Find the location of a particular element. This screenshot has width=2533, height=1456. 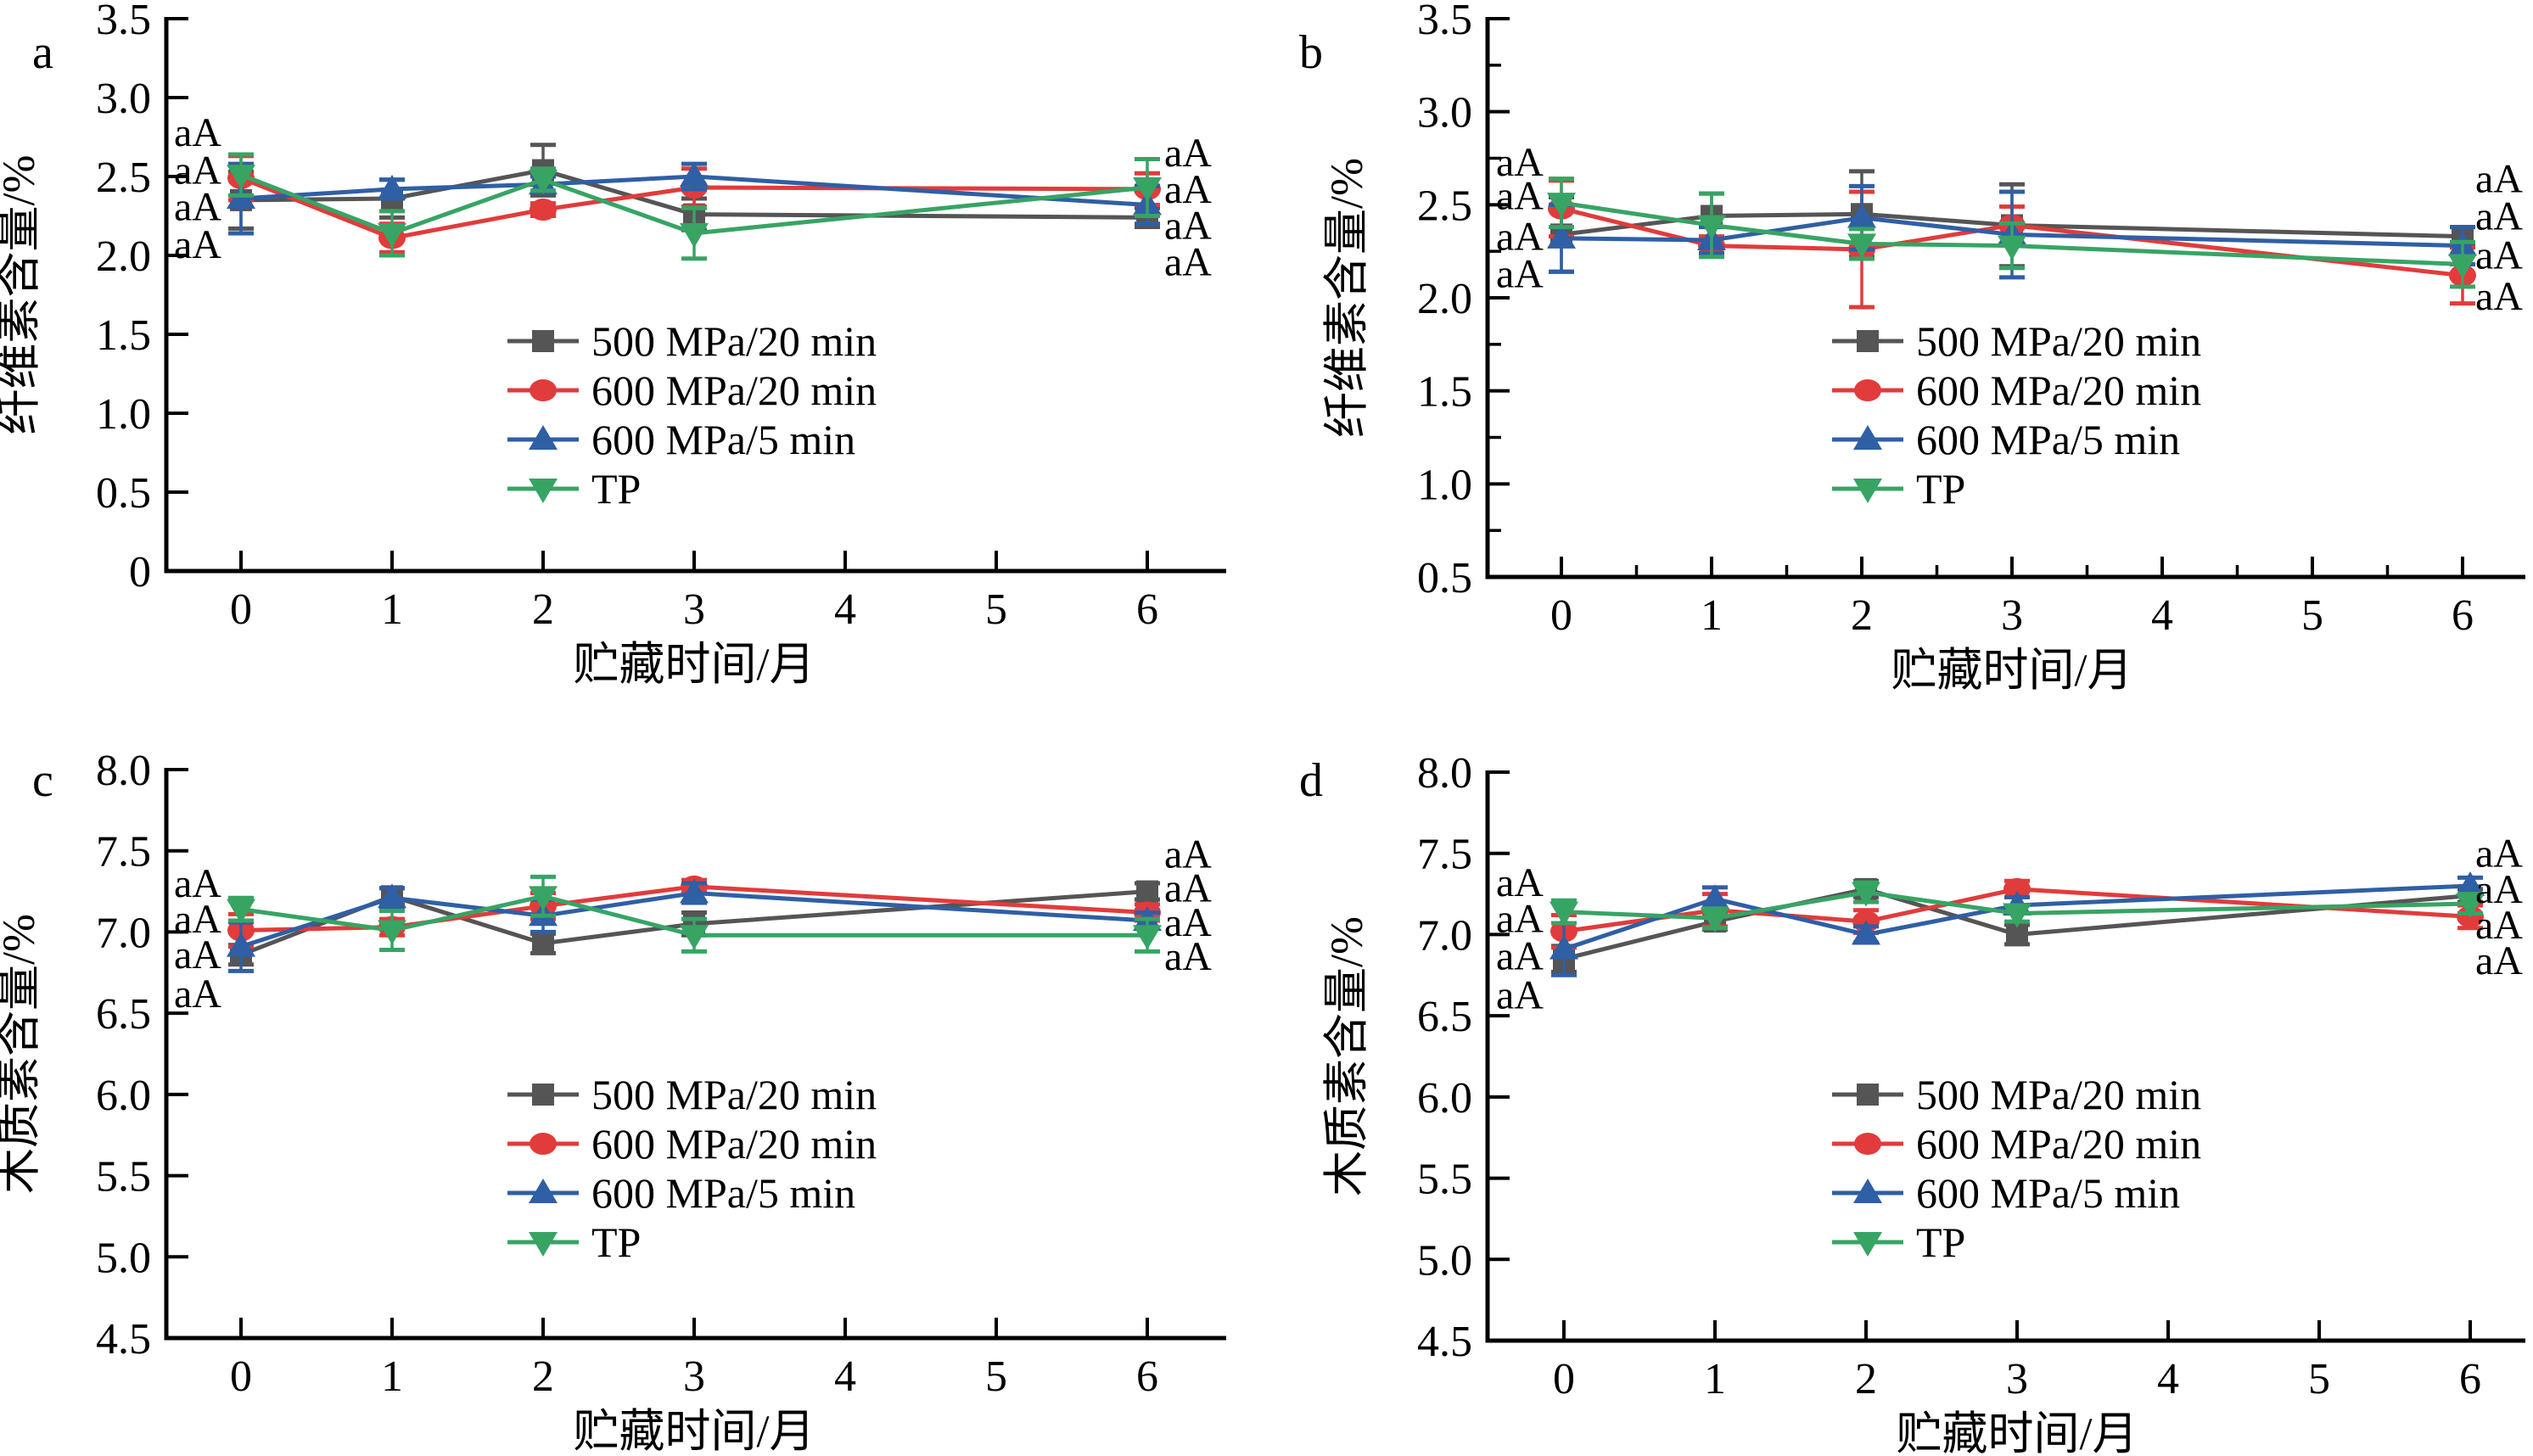

y-tick-label: 3.5 is located at coordinates (1445, 22).